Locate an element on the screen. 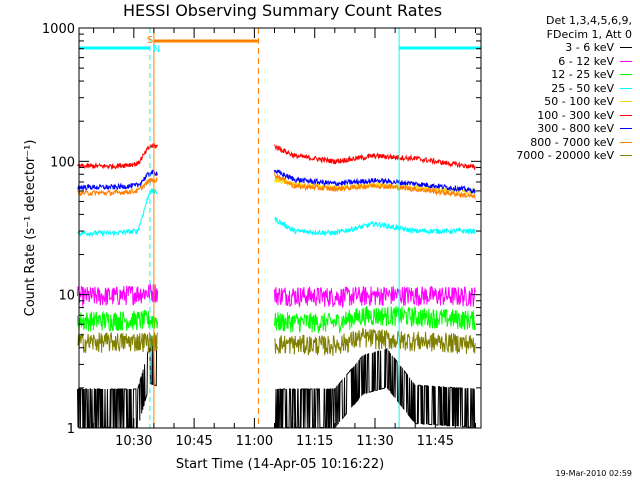 This screenshot has height=480, width=640. x-tick-label: 11:45 is located at coordinates (435, 441).